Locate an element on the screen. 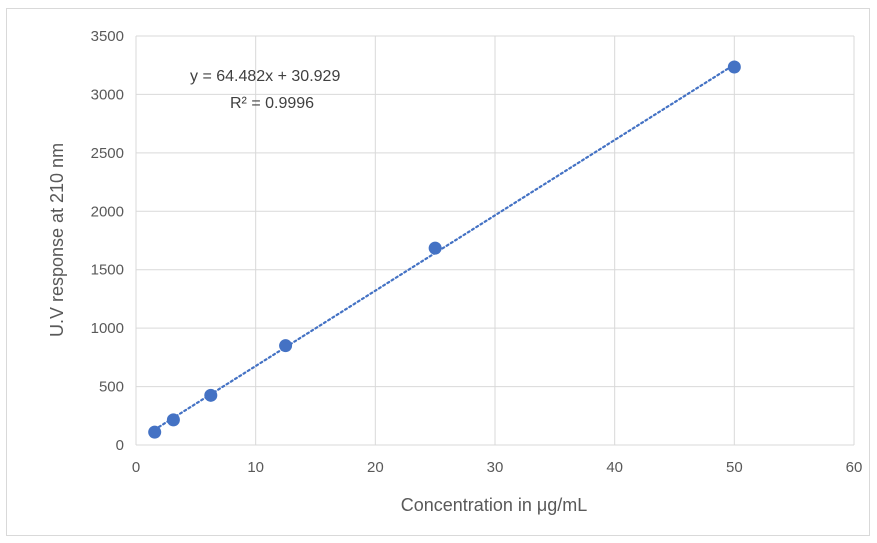 This screenshot has width=877, height=543. y-tick-label: 2500 is located at coordinates (107, 153).